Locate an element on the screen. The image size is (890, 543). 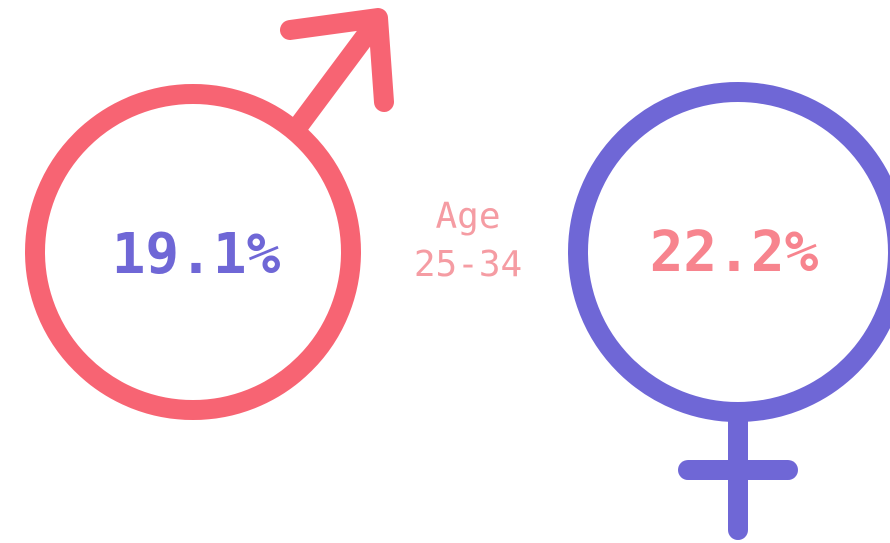
female-value: 22.2% is located at coordinates (734, 252).